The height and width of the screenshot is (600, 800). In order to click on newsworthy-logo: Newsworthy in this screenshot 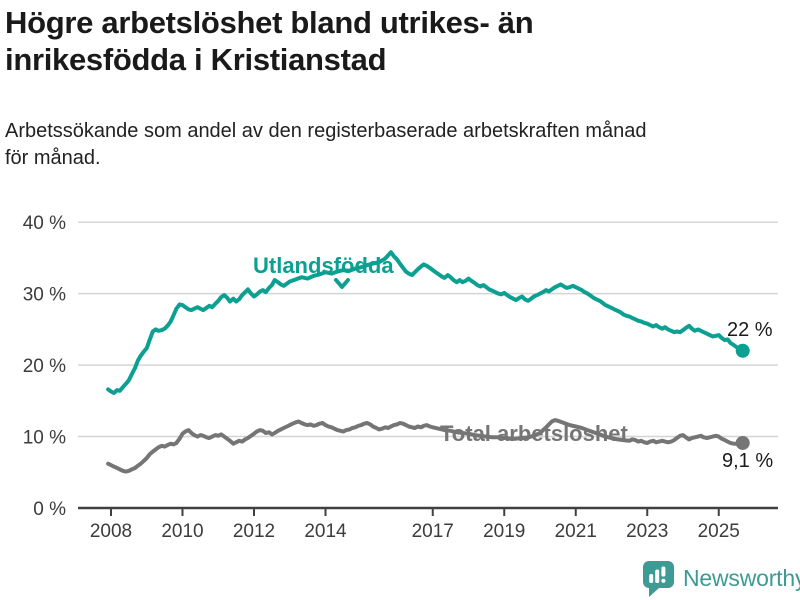, I will do `click(721, 578)`.